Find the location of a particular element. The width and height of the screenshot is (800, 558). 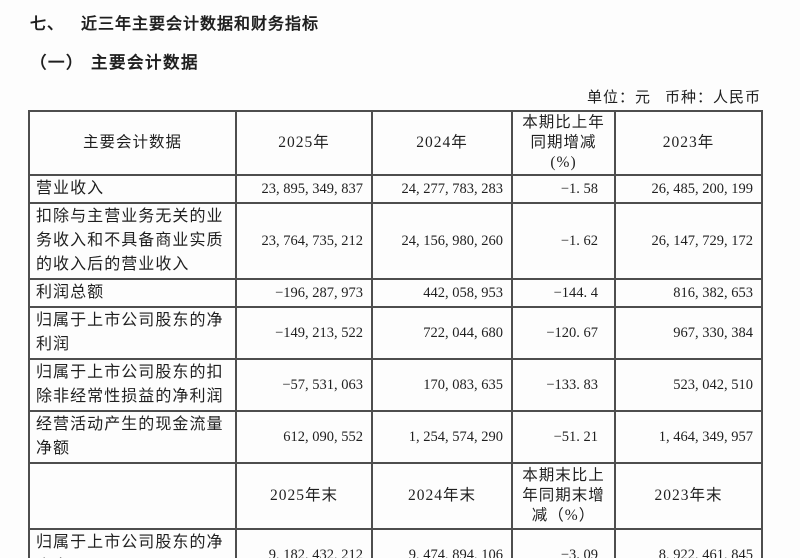

subsection-heading: （一） 主要会计数据 is located at coordinates (395, 61).